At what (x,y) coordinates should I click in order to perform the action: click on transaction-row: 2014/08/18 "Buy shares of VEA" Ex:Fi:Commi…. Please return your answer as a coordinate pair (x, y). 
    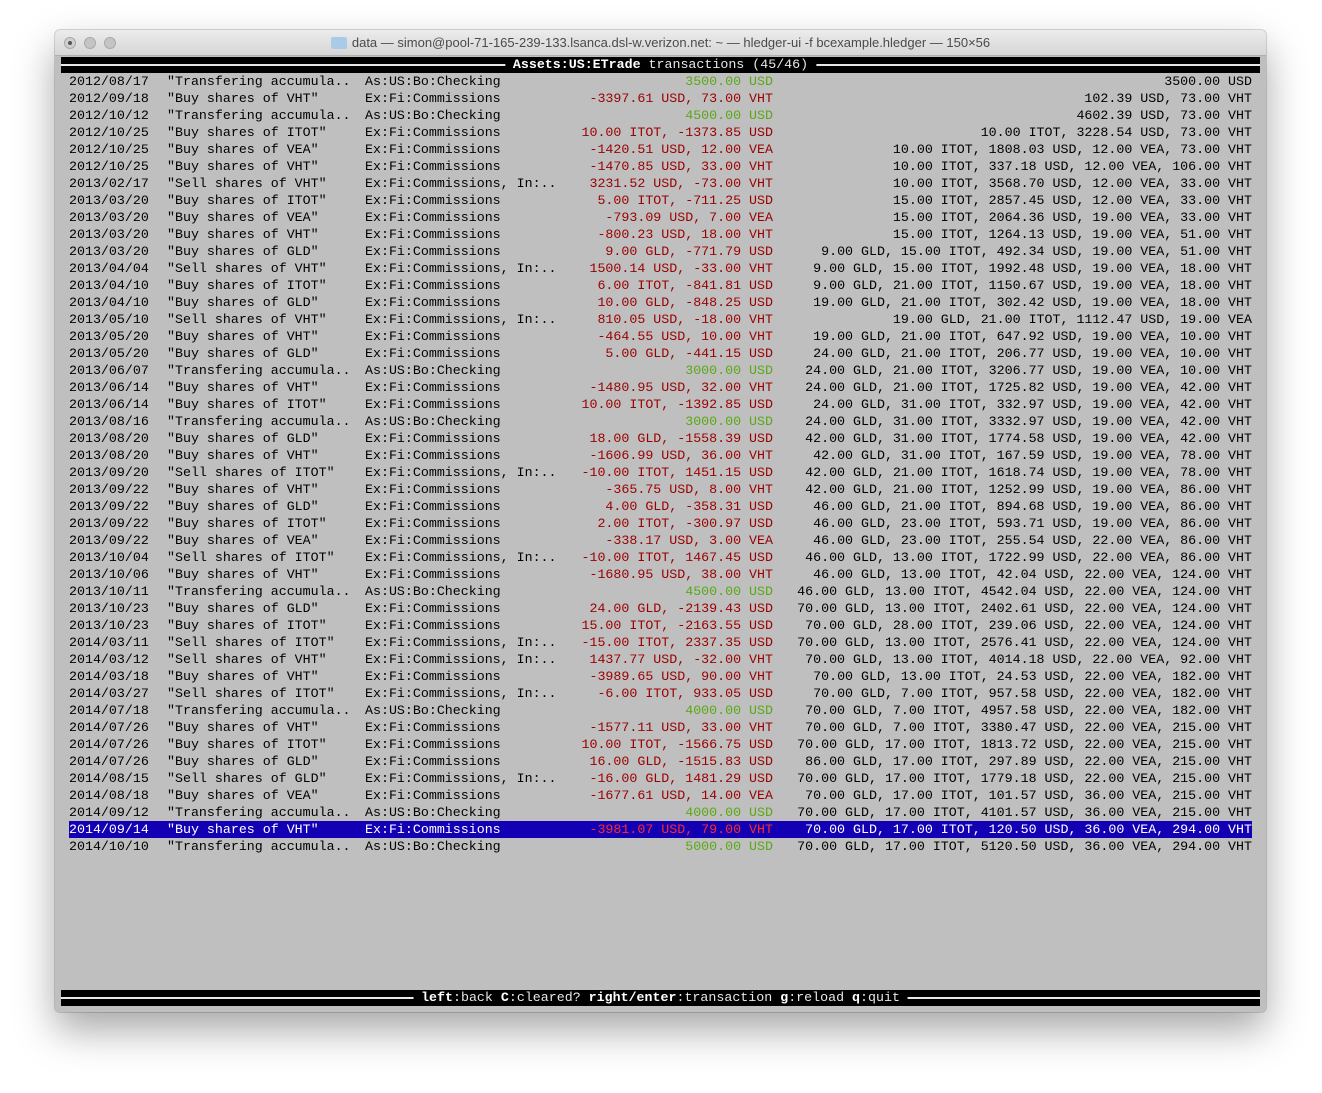
    Looking at the image, I should click on (660, 795).